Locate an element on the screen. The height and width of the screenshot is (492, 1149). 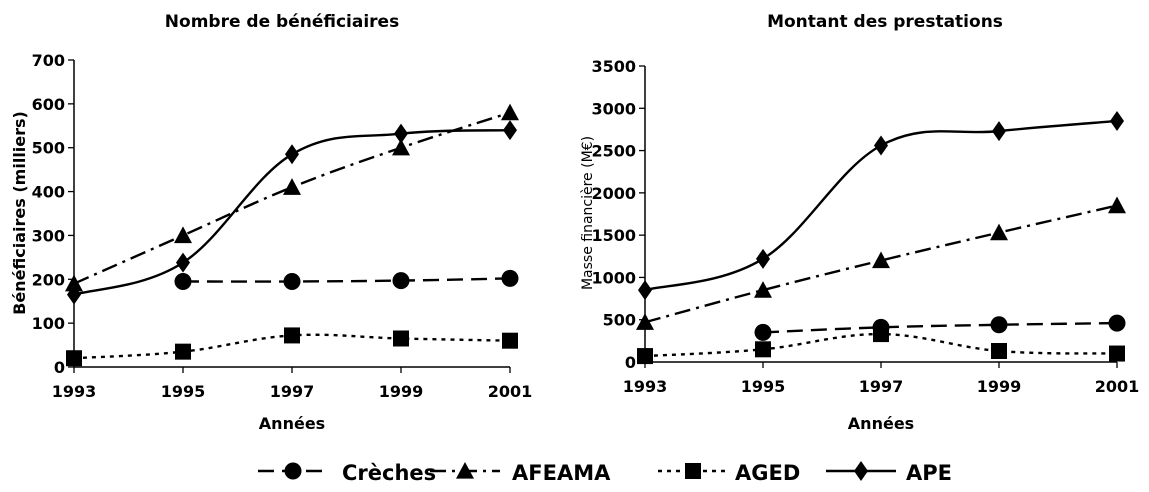
legend-item-afeama: AFEAMA is located at coordinates (520, 473).